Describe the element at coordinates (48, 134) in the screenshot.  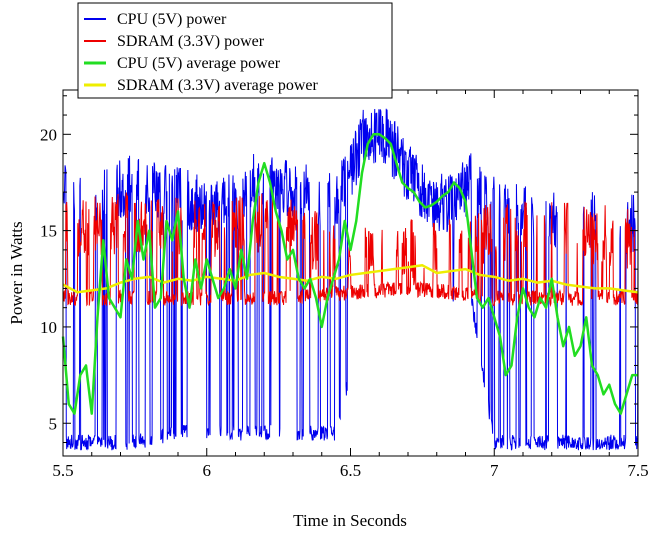
I see `y-tick-label: 20` at that location.